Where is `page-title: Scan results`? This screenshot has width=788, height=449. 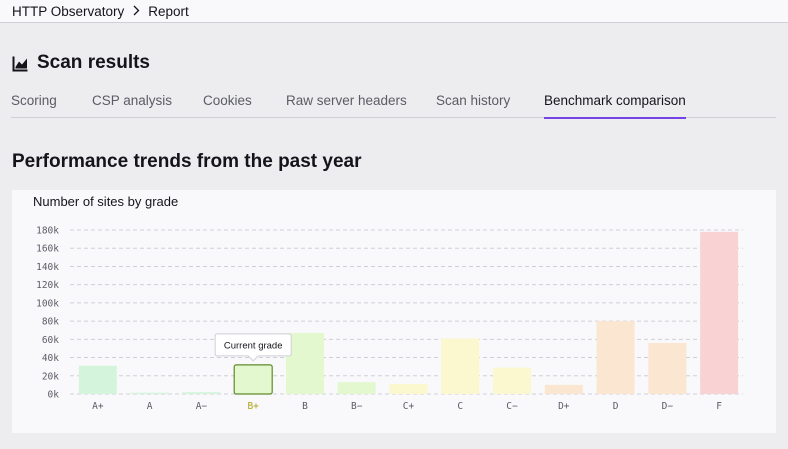 page-title: Scan results is located at coordinates (81, 63).